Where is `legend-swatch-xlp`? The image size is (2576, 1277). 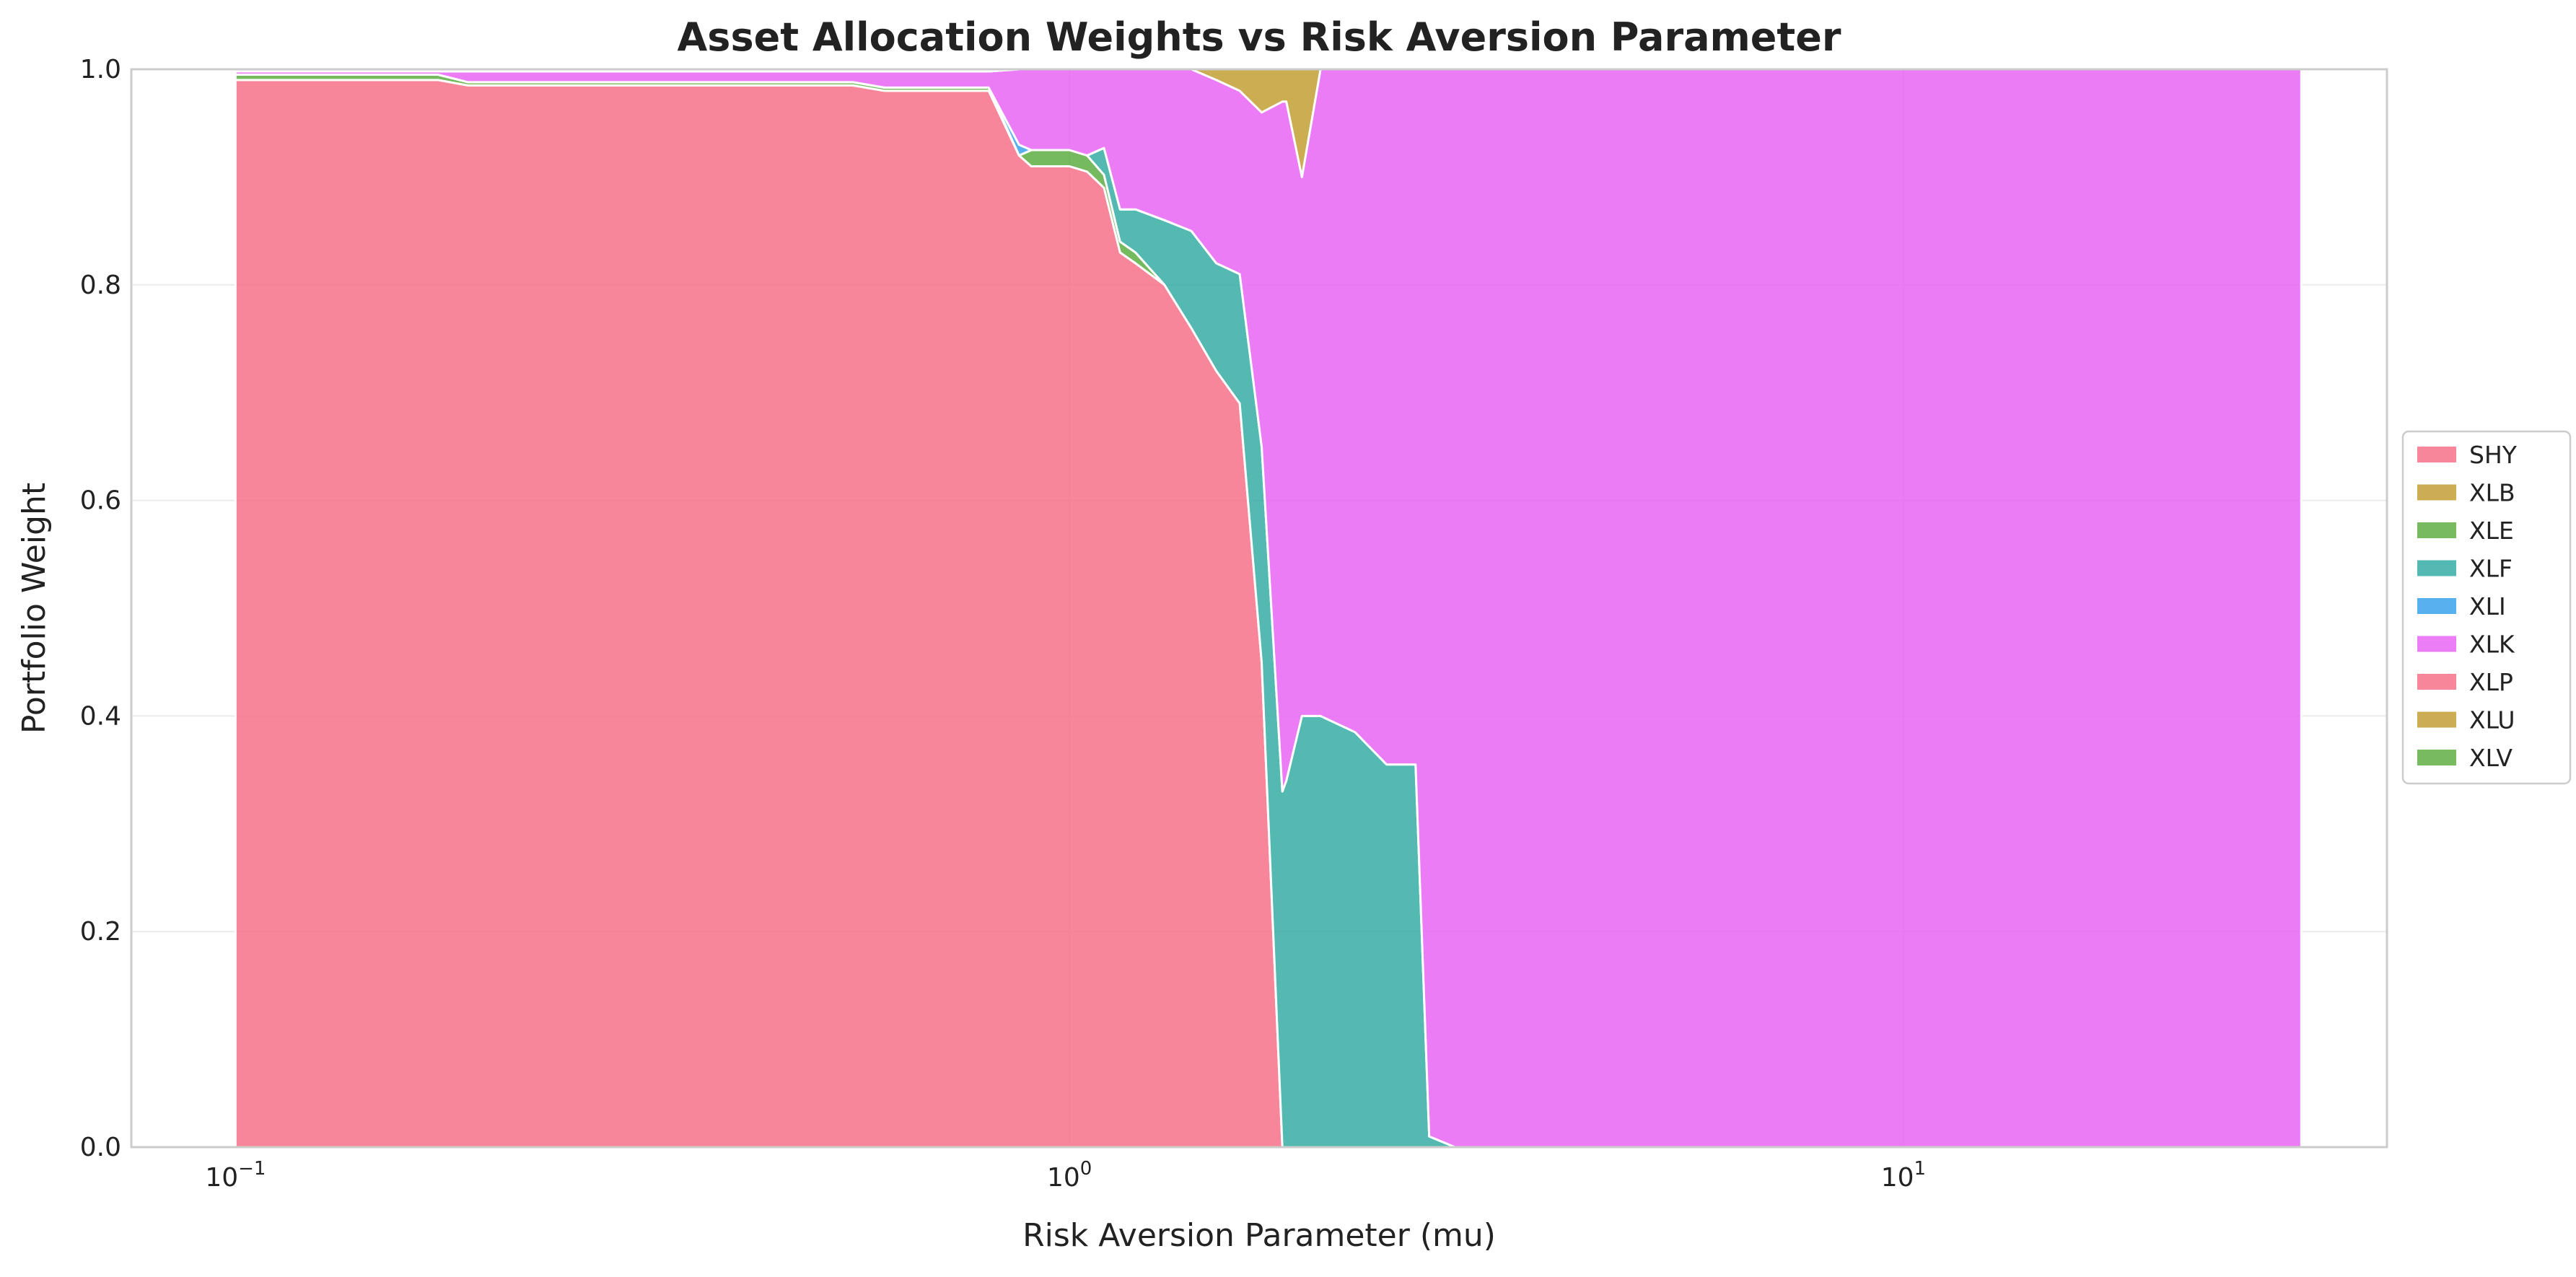 legend-swatch-xlp is located at coordinates (2436, 682).